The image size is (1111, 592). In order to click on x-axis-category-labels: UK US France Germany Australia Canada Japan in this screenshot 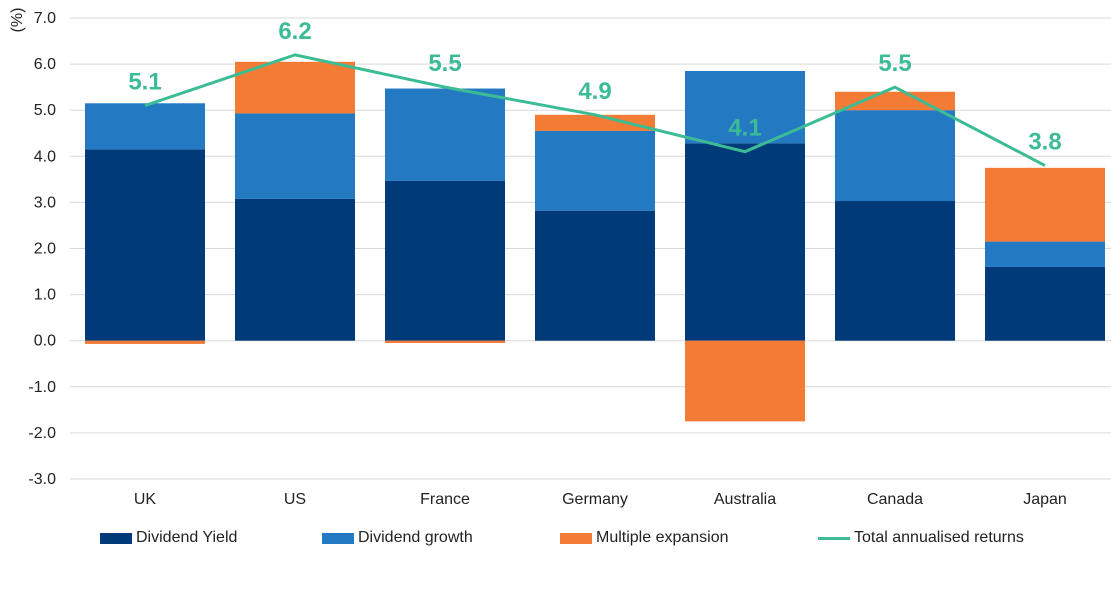, I will do `click(600, 499)`.